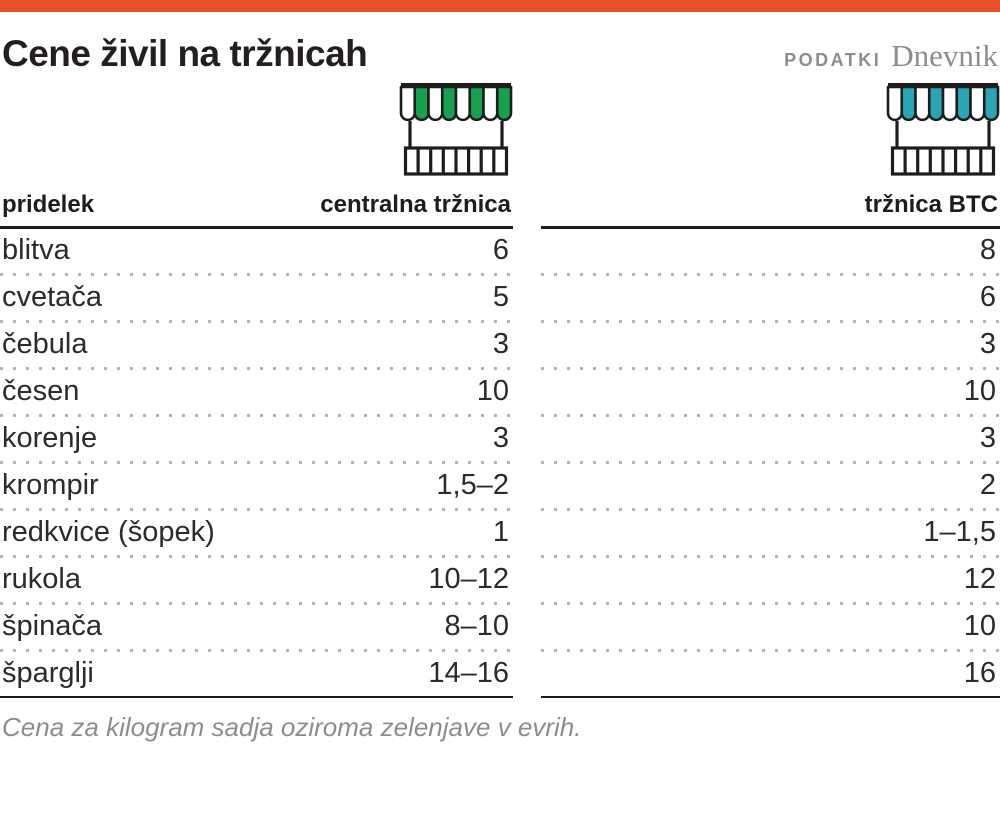 The width and height of the screenshot is (1000, 824). What do you see at coordinates (770, 674) in the screenshot?
I see `table-row: 16` at bounding box center [770, 674].